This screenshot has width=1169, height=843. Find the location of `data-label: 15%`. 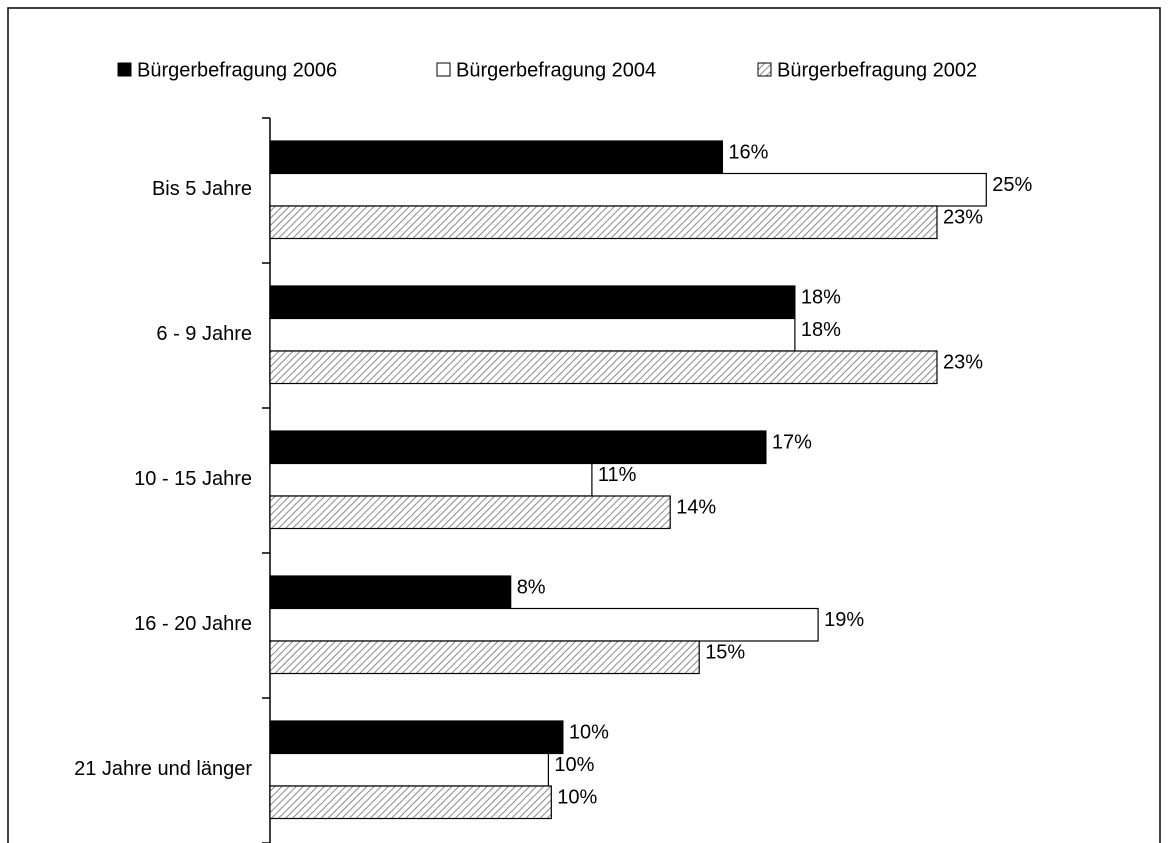

data-label: 15% is located at coordinates (725, 653).